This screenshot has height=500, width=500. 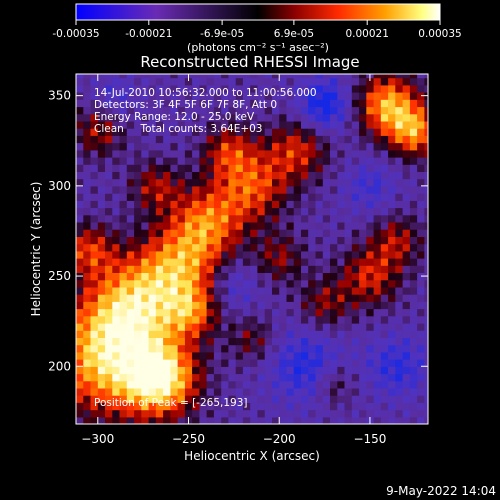 I want to click on x-tick-label: −200, so click(x=279, y=439).